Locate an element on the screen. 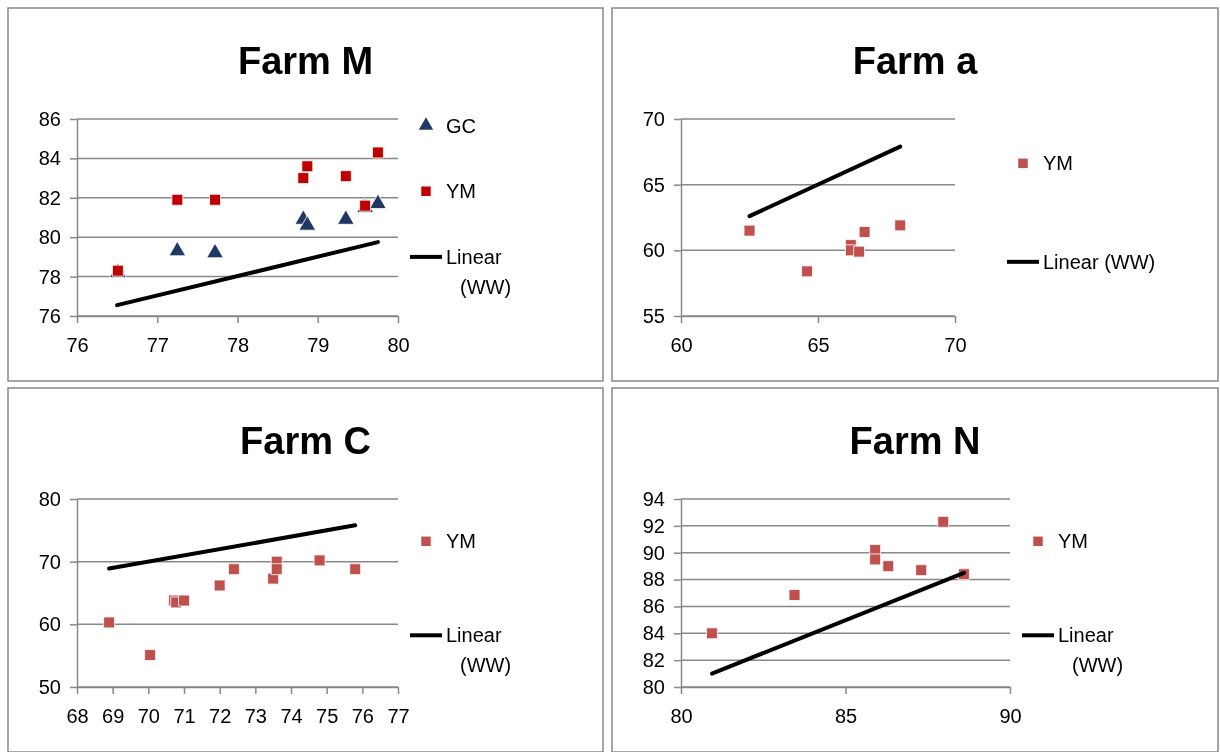 The height and width of the screenshot is (752, 1220). x-tick-label: 71 is located at coordinates (184, 716).